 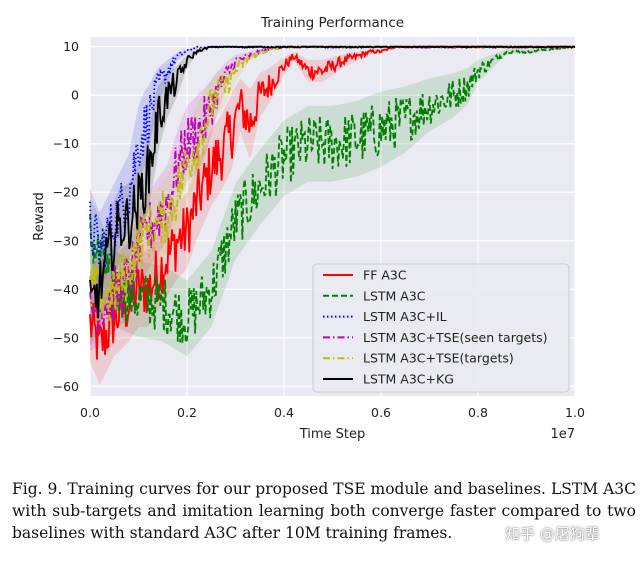 What do you see at coordinates (438, 358) in the screenshot?
I see `legend-label: LSTM A3C+TSE(targets)` at bounding box center [438, 358].